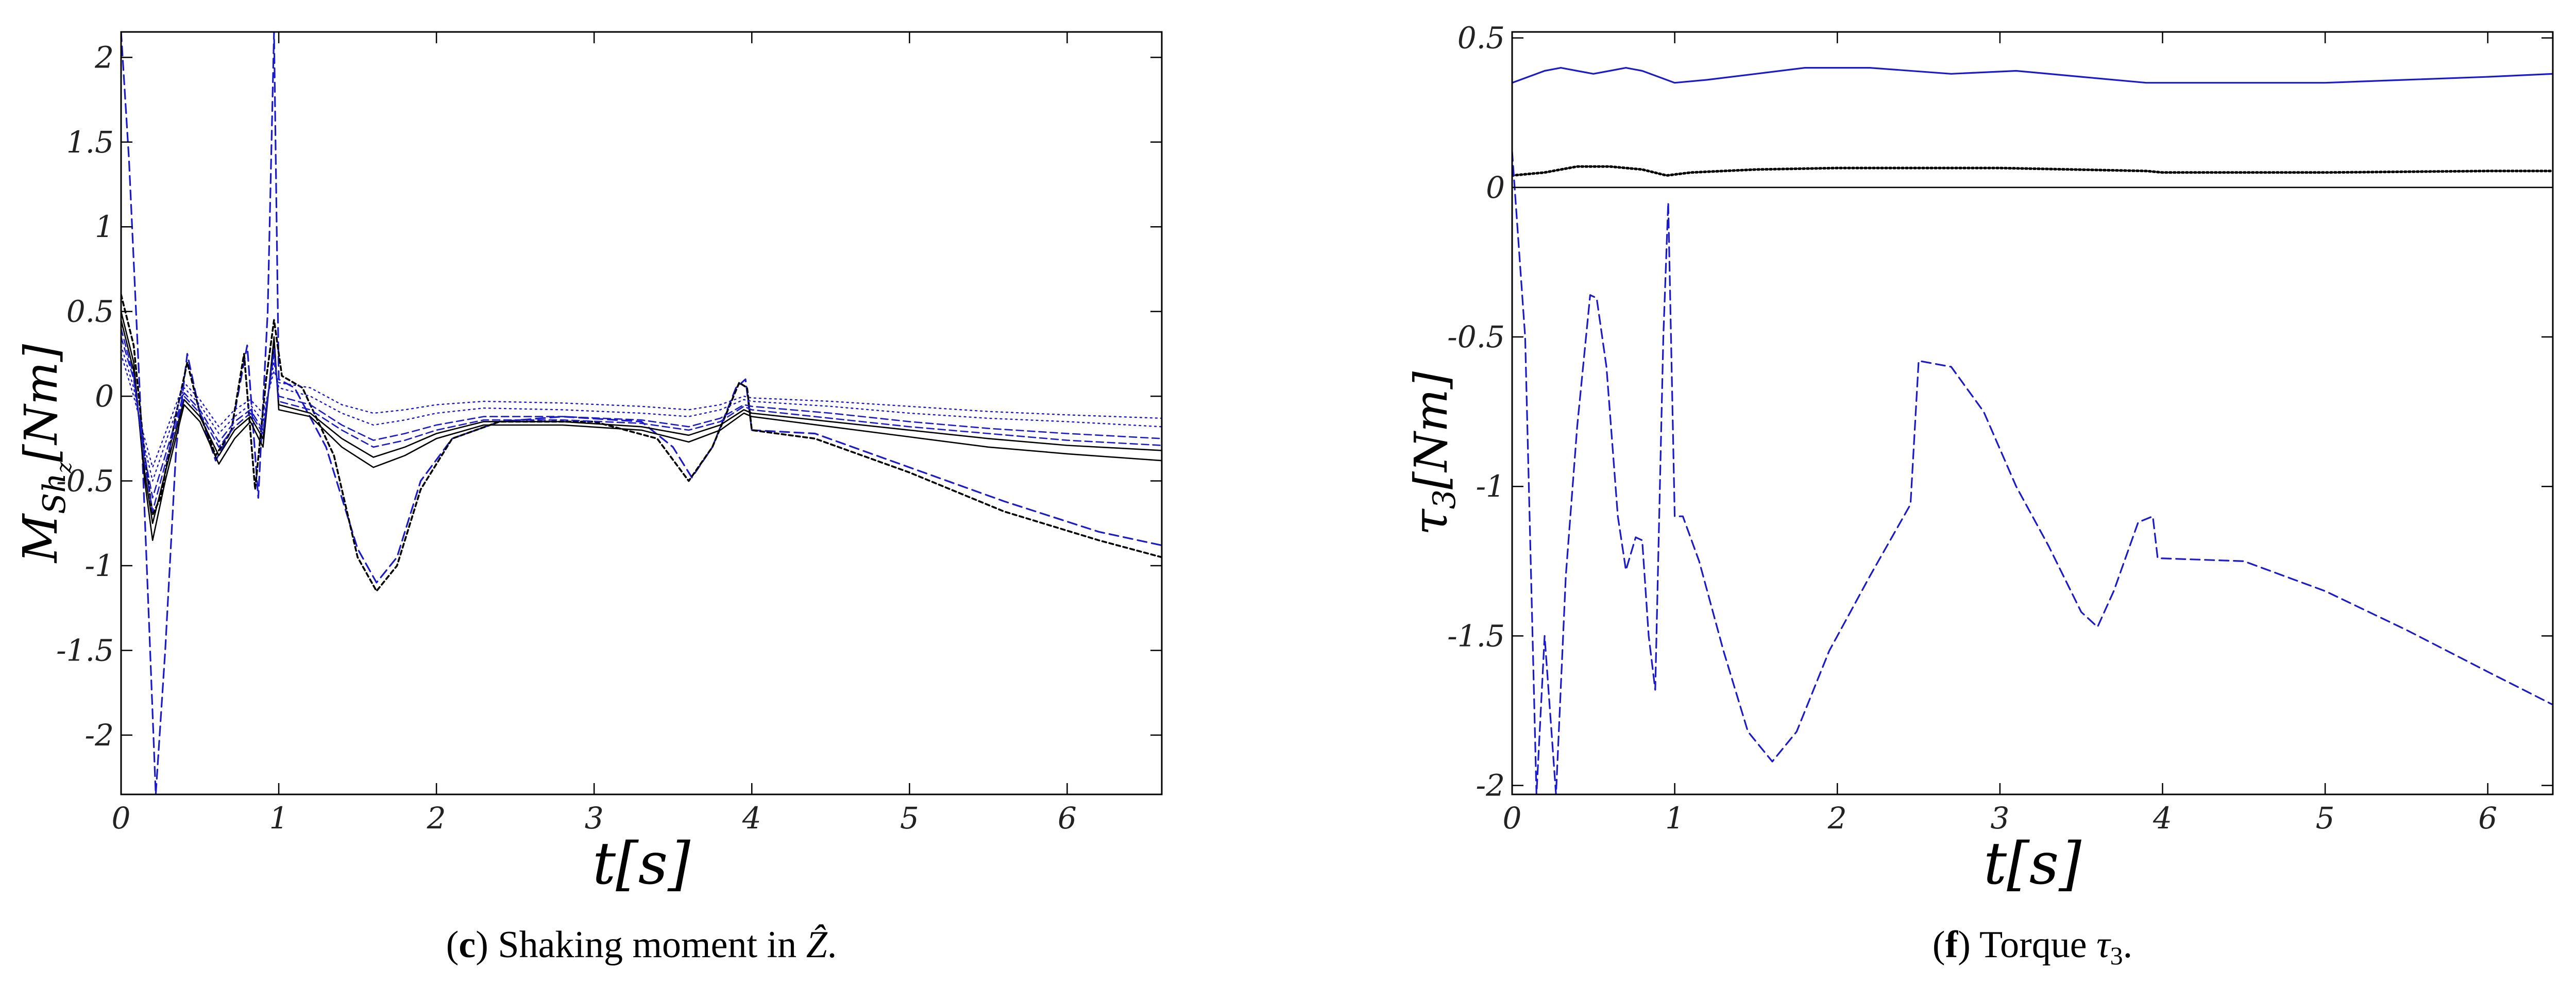 The width and height of the screenshot is (2576, 984). Describe the element at coordinates (279, 819) in the screenshot. I see `panel-c-xtick-label: 1` at that location.